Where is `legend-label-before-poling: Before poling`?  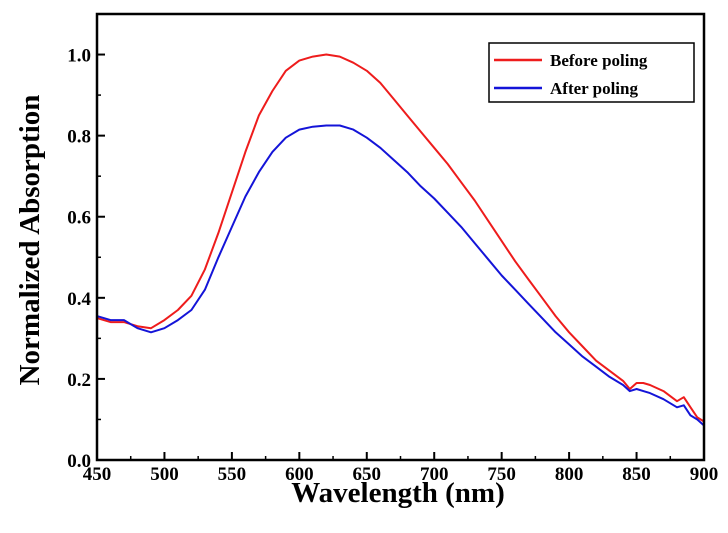
legend-label-before-poling: Before poling is located at coordinates (599, 60).